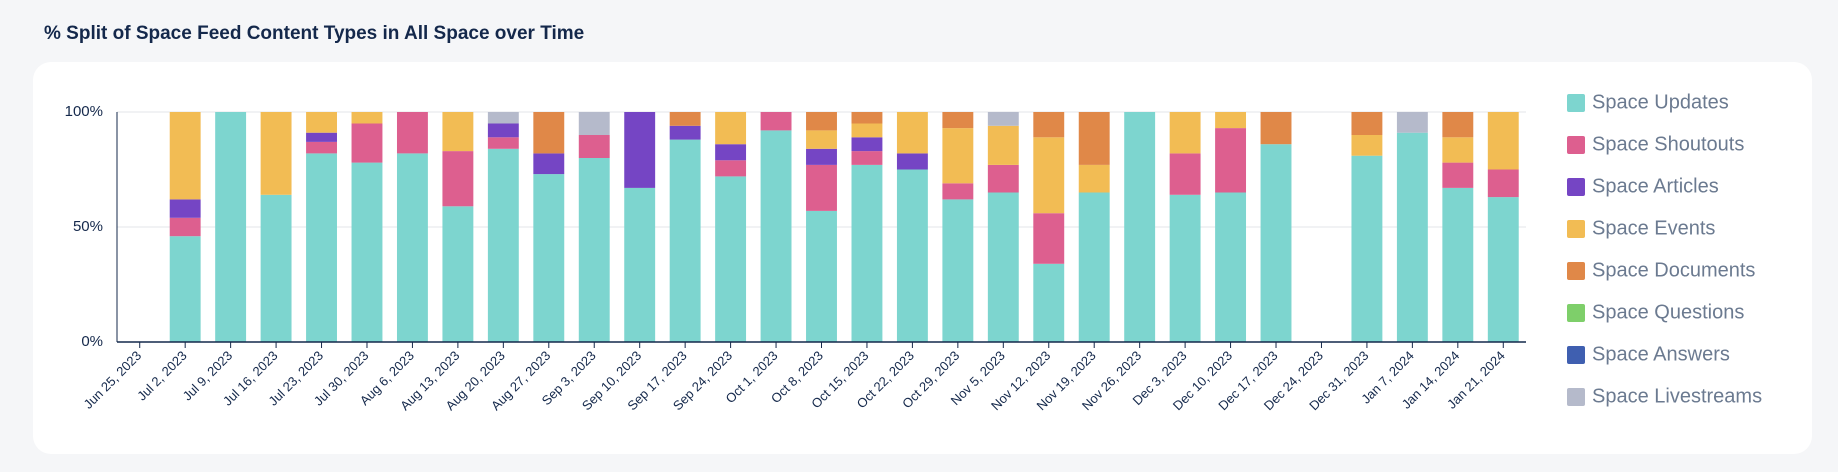  What do you see at coordinates (1653, 228) in the screenshot?
I see `legend-label: Space Events` at bounding box center [1653, 228].